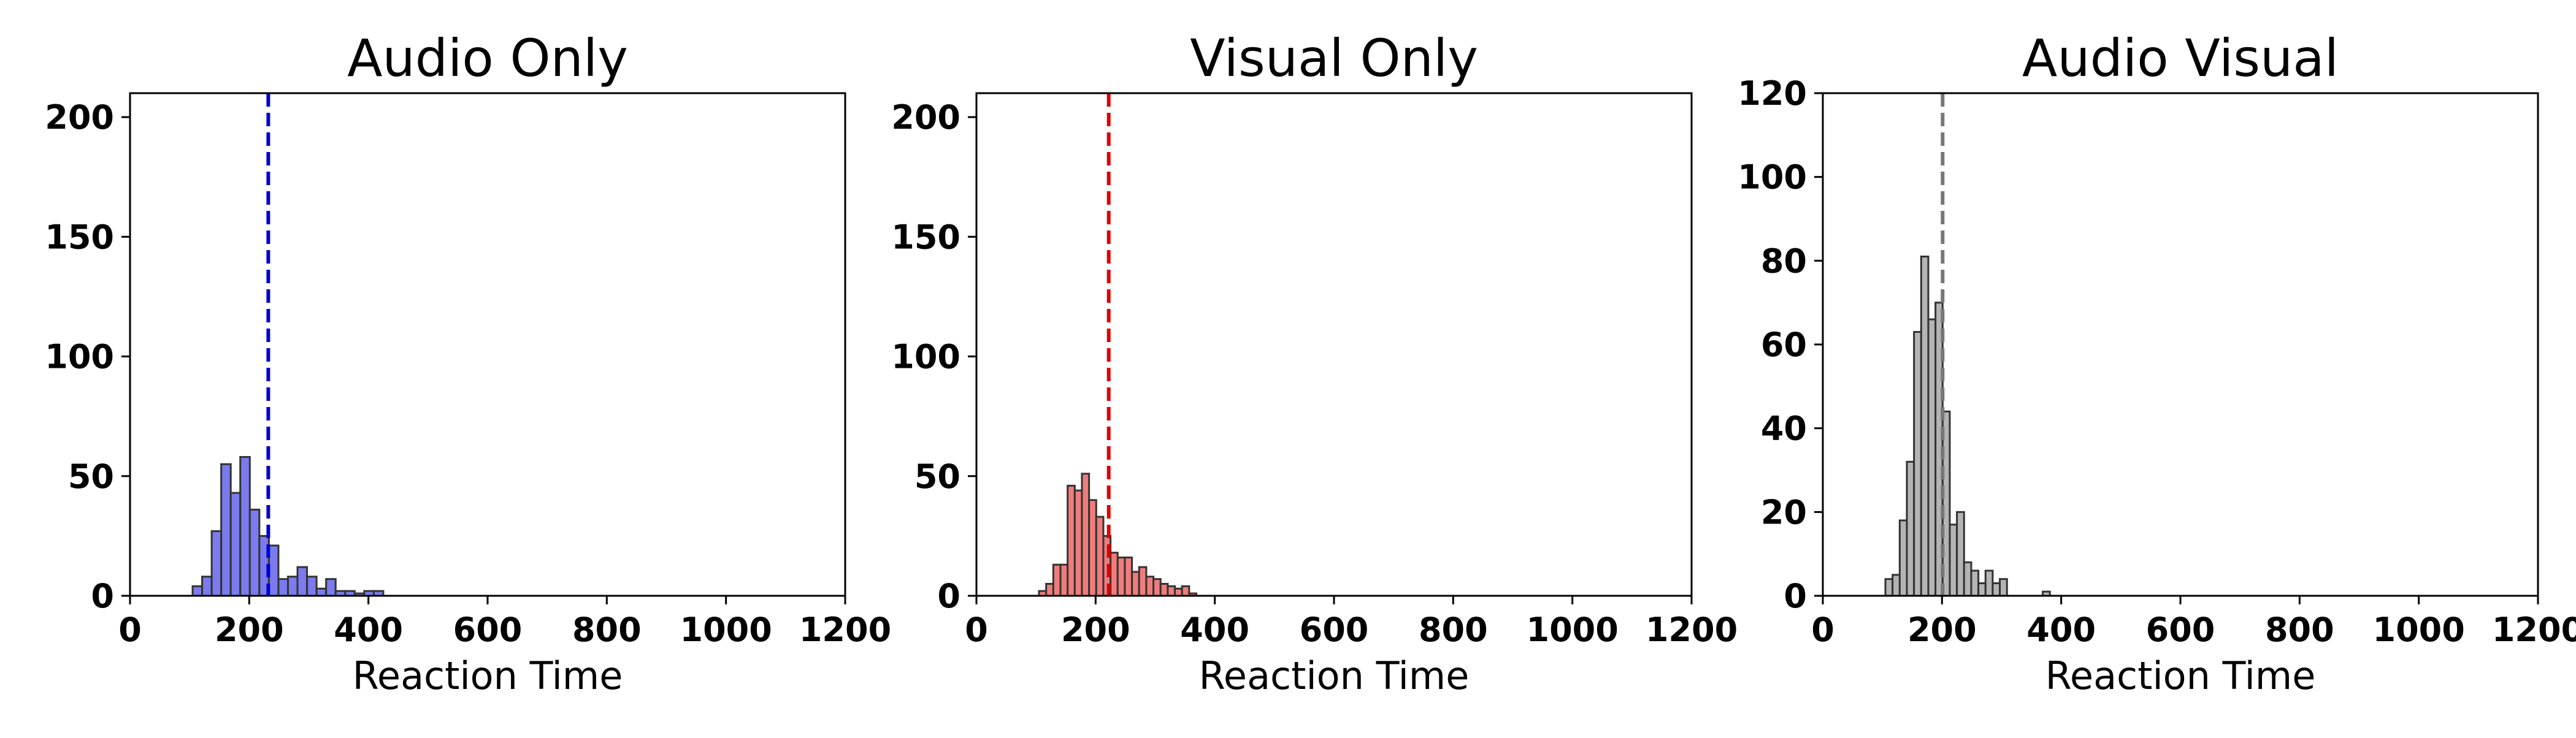  Describe the element at coordinates (1334, 58) in the screenshot. I see `chart-title: Visual Only` at that location.